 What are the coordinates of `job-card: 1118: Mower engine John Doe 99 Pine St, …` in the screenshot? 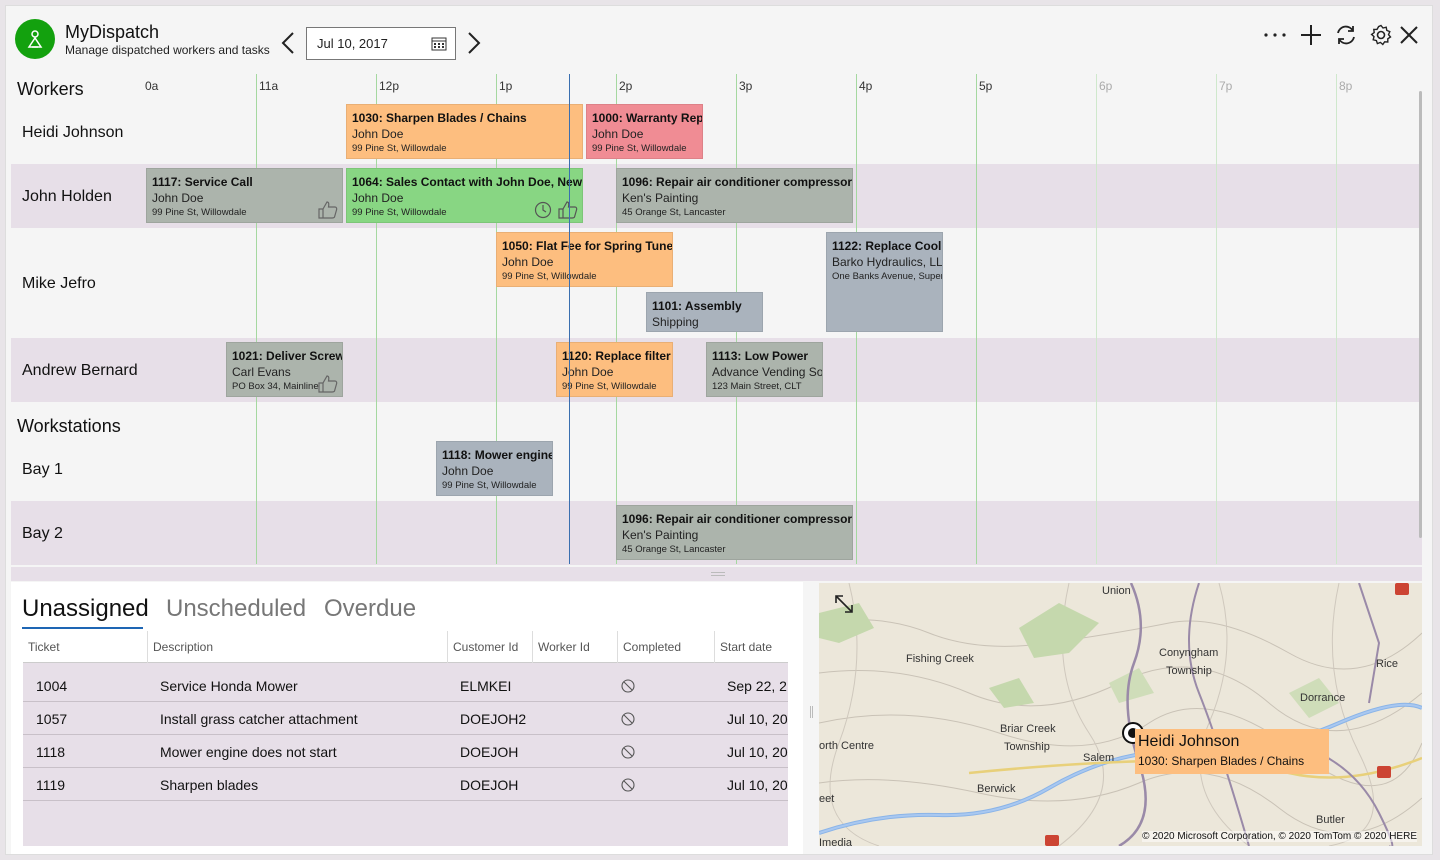 It's located at (494, 468).